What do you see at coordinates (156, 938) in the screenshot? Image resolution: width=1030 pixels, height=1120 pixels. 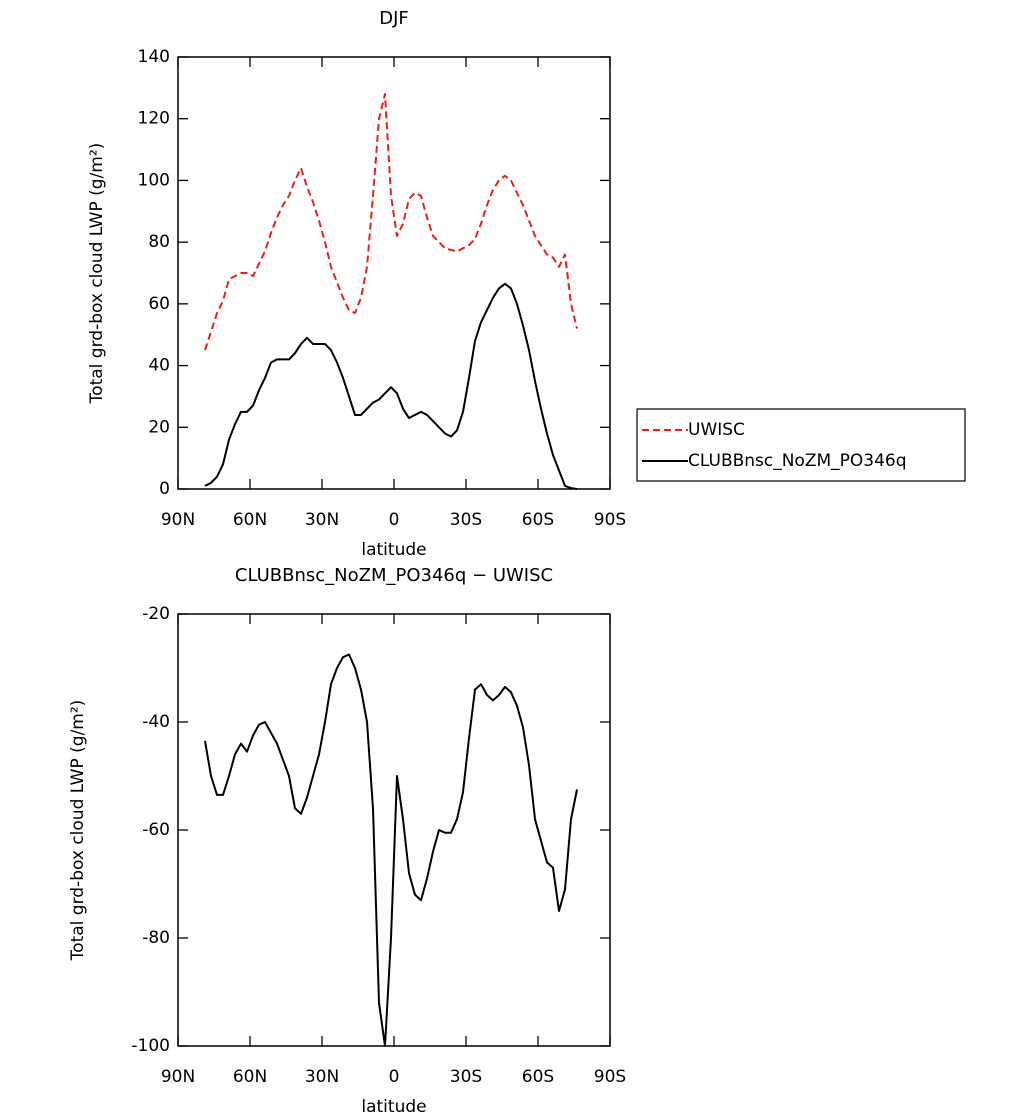 I see `y-tick-label: -80` at bounding box center [156, 938].